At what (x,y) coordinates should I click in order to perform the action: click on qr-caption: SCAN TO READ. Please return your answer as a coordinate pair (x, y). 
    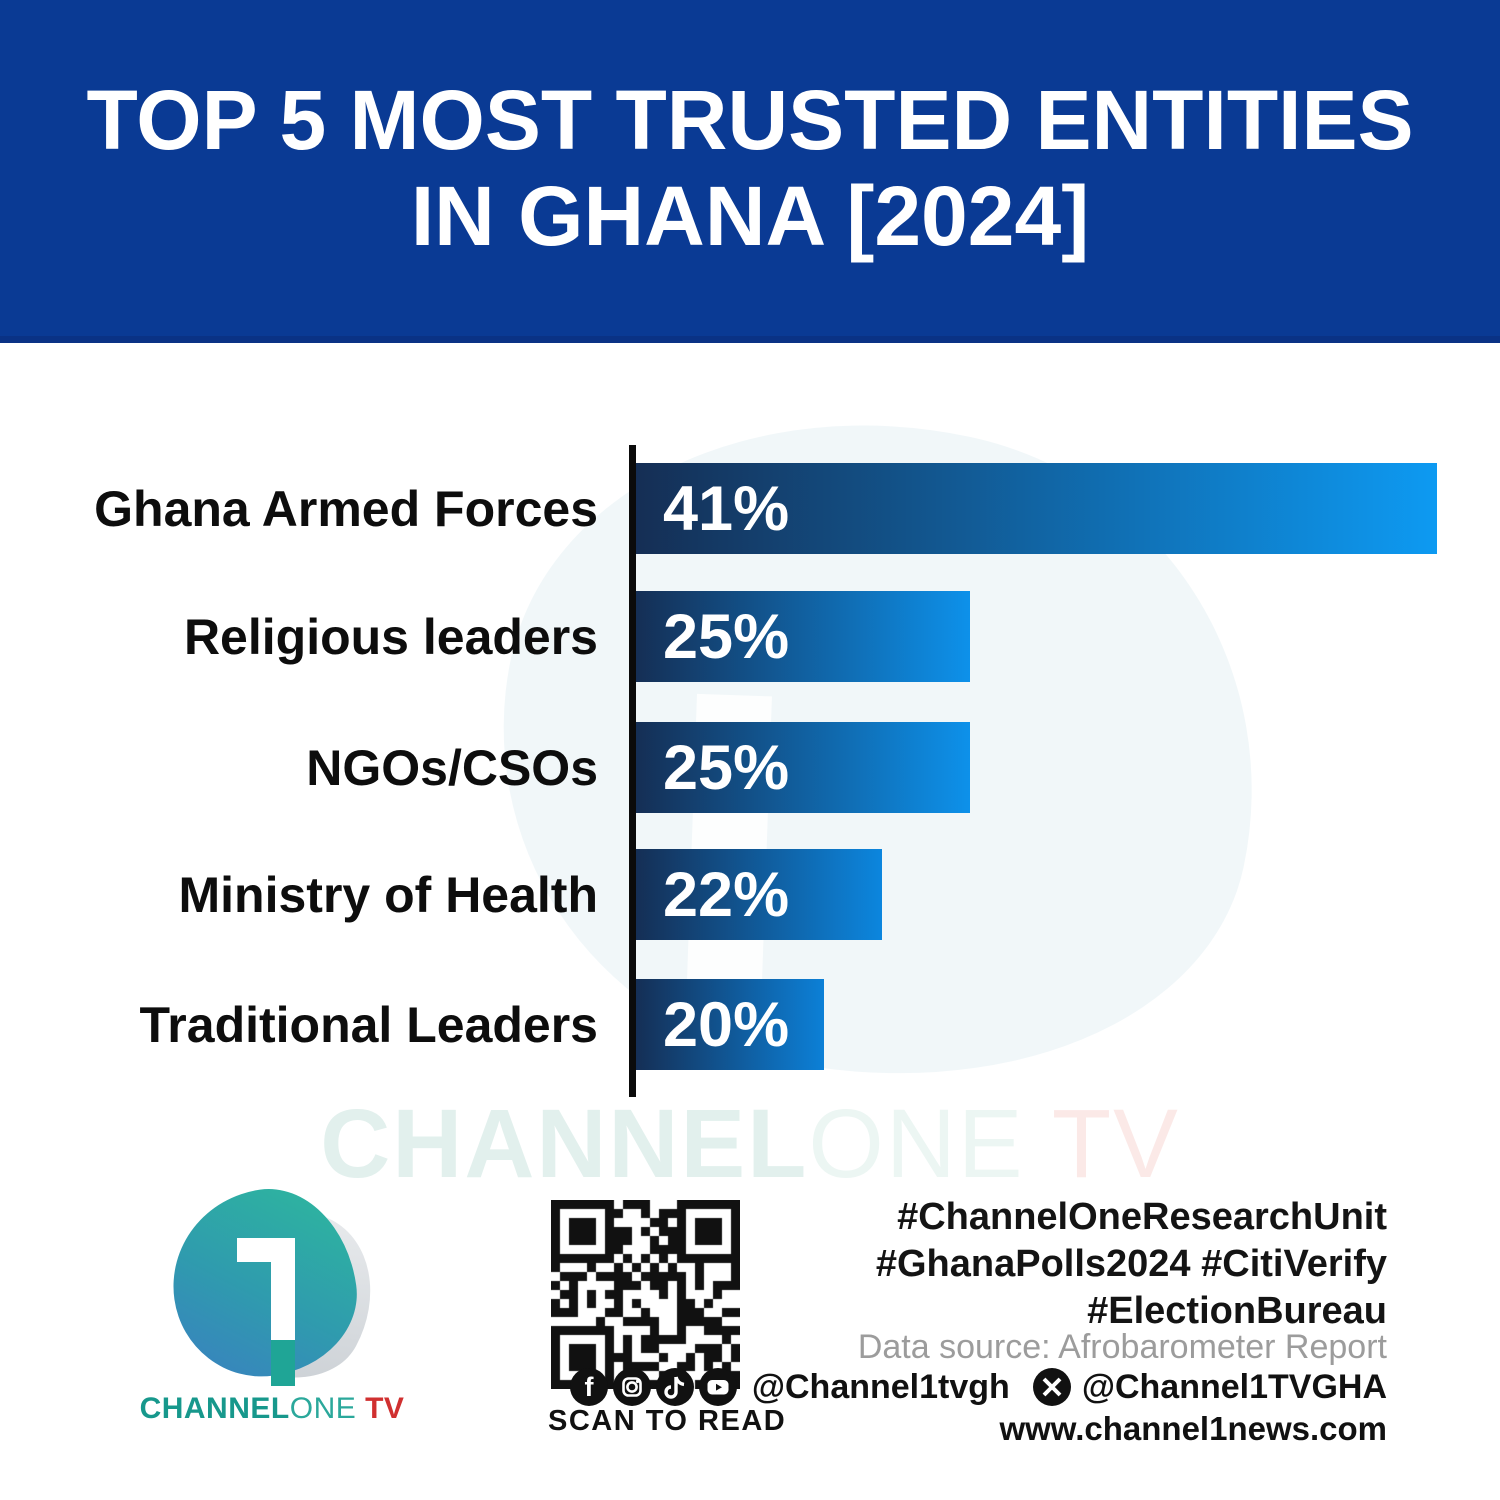
    Looking at the image, I should click on (667, 1421).